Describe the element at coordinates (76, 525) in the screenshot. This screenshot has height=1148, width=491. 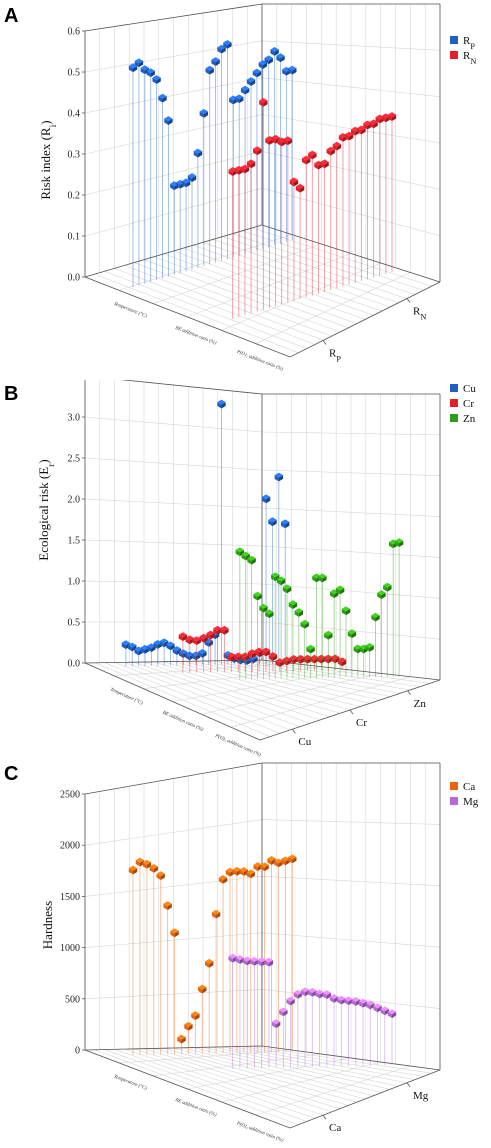
I see `y-tick-labels: 0.0 0.5 1.0 1.5 2.0 2.5 3.0 3.5` at that location.